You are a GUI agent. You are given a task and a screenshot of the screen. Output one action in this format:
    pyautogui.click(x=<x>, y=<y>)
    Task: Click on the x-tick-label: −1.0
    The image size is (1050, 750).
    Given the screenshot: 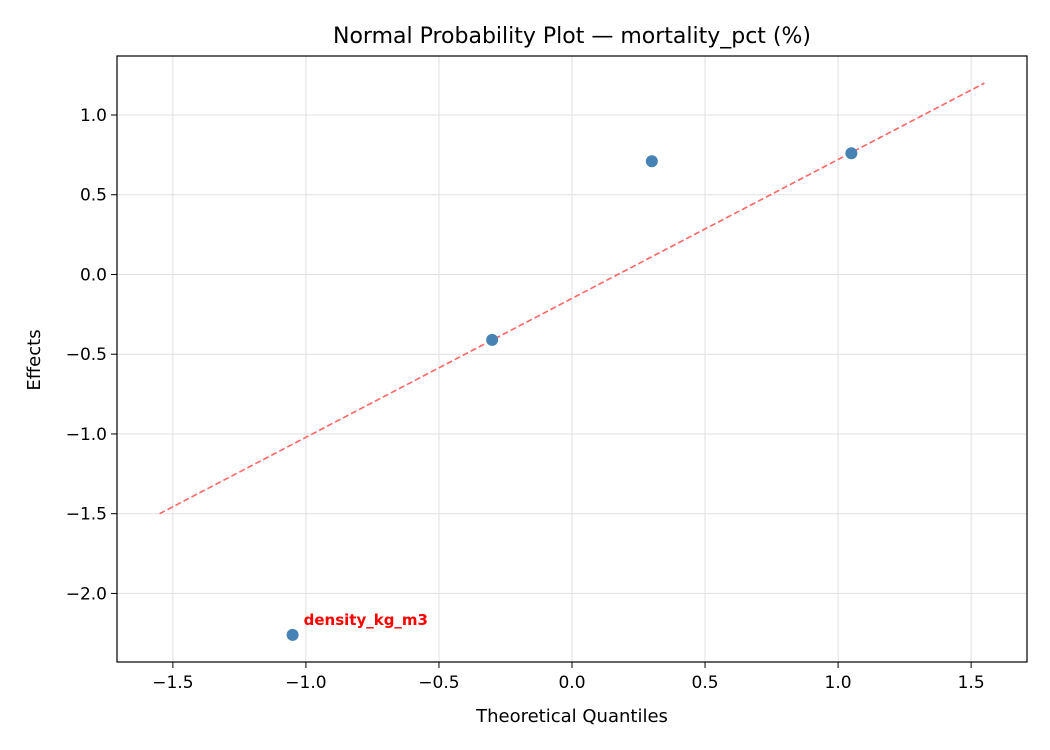 What is the action you would take?
    pyautogui.click(x=305, y=683)
    